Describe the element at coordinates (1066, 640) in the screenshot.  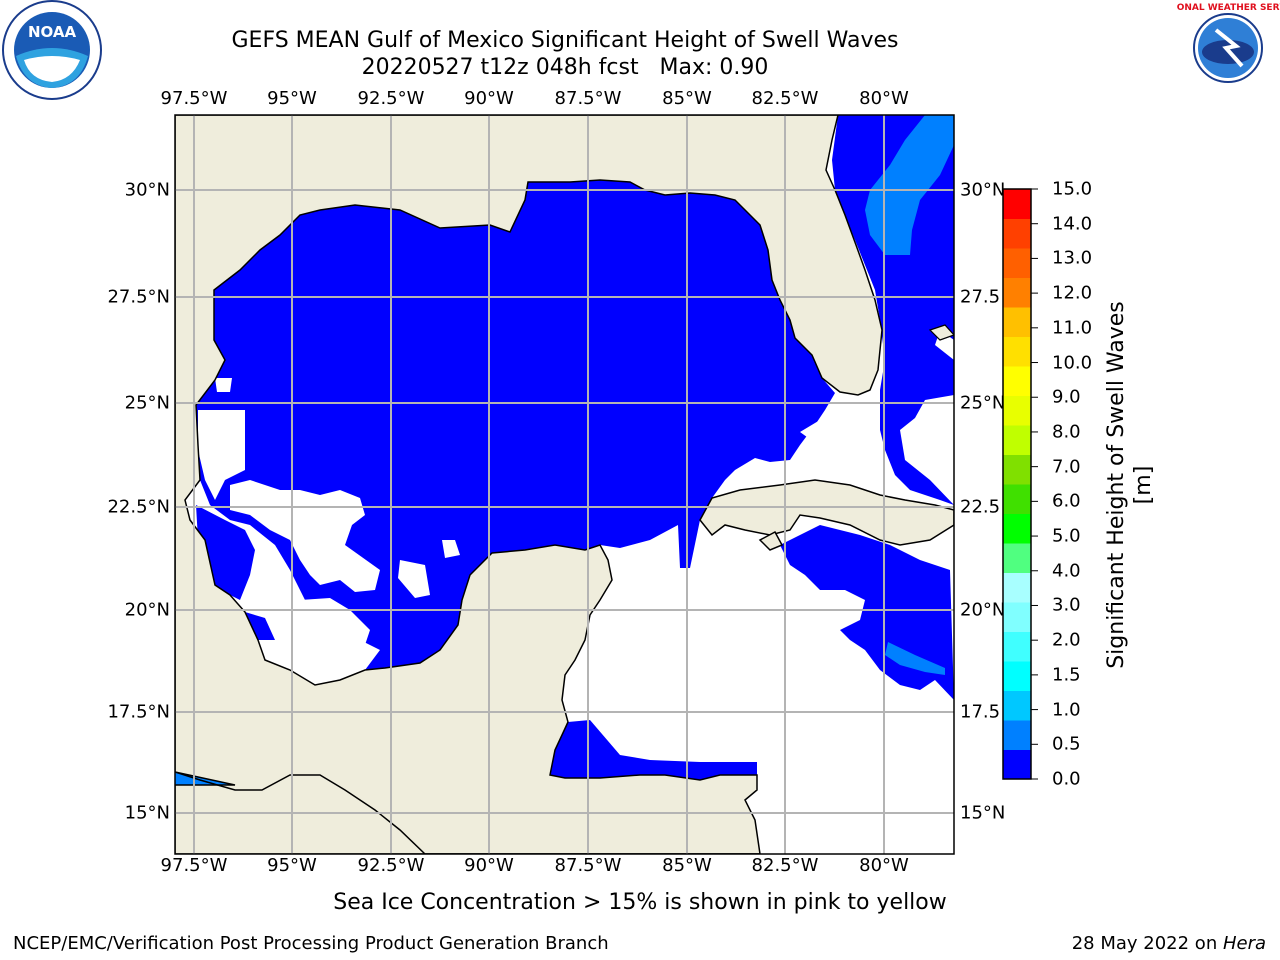
I see `colorbar-tick-label: 2.0` at that location.